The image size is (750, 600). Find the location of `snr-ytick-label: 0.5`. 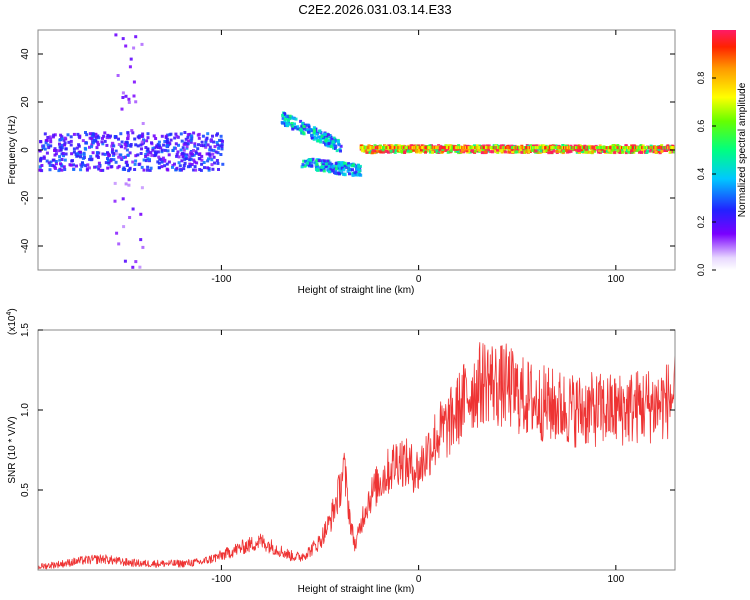

snr-ytick-label: 0.5 is located at coordinates (25, 490).